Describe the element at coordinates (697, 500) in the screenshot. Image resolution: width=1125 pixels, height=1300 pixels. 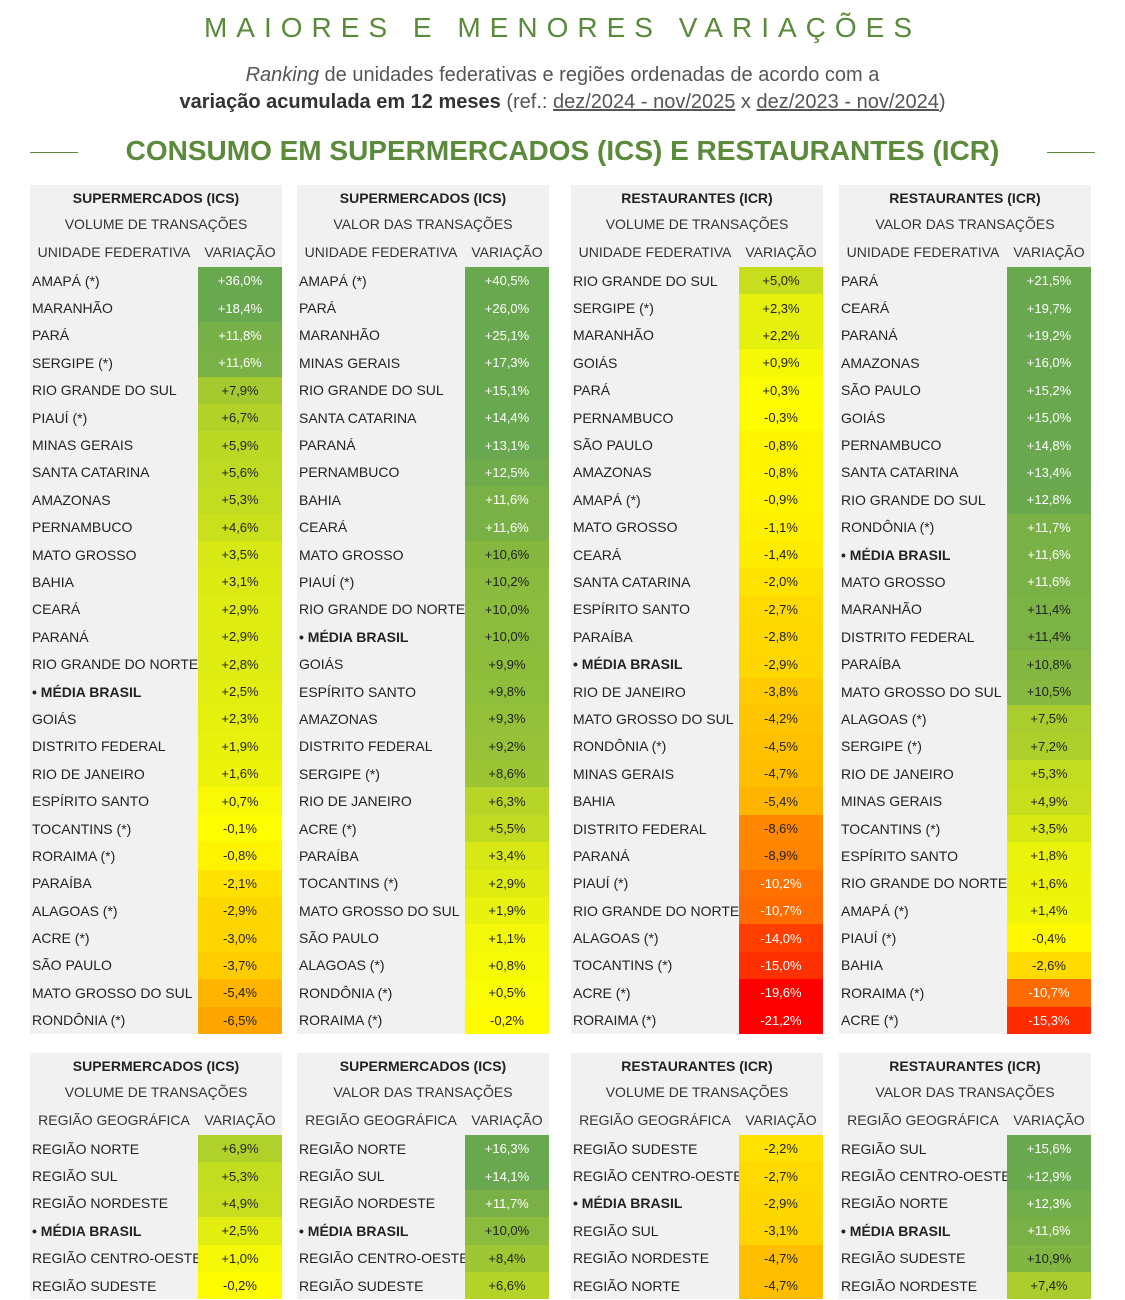
I see `table-row: AMAPÁ (*) -0,9%` at that location.